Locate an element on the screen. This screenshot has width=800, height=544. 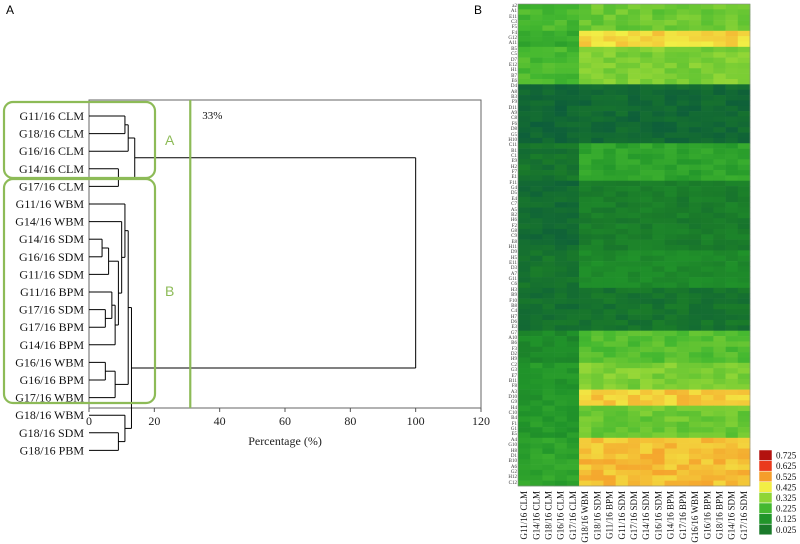
heatmap-row-label: C11 is located at coordinates (512, 146).